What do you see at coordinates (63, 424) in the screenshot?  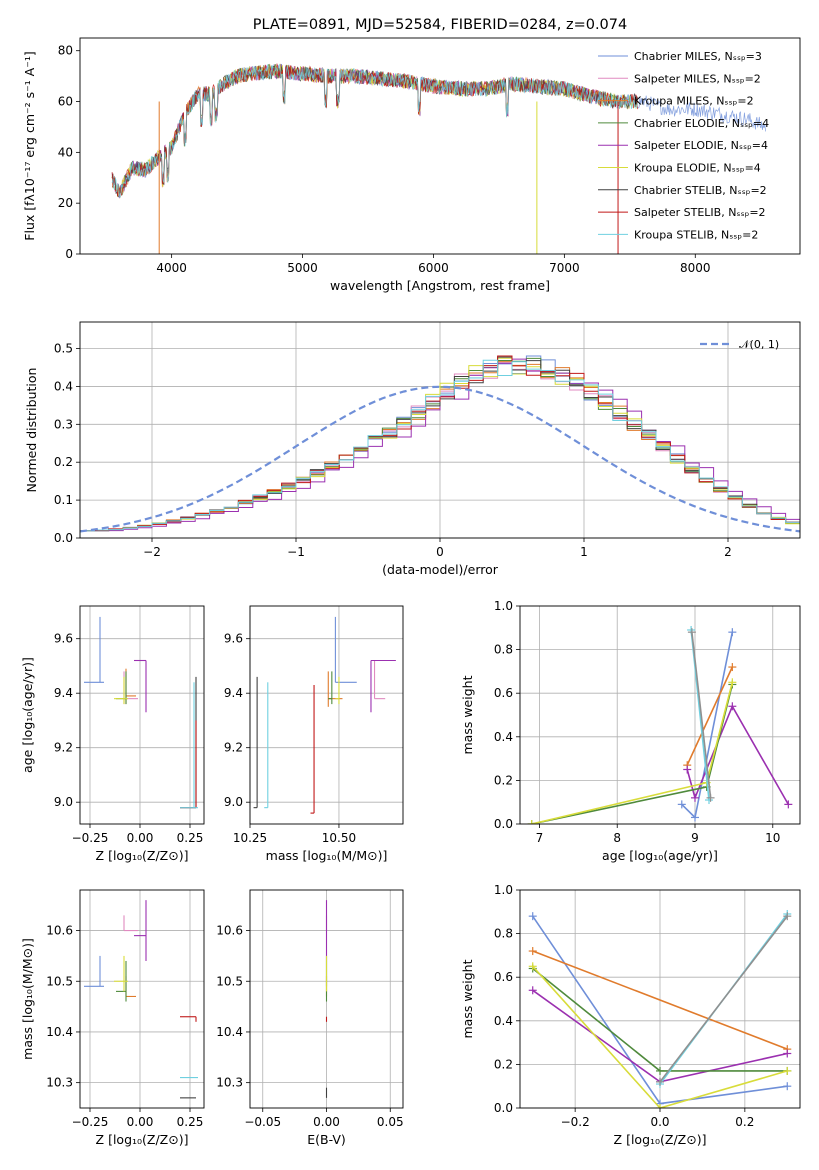 I see `y-tick-label: 0.3` at bounding box center [63, 424].